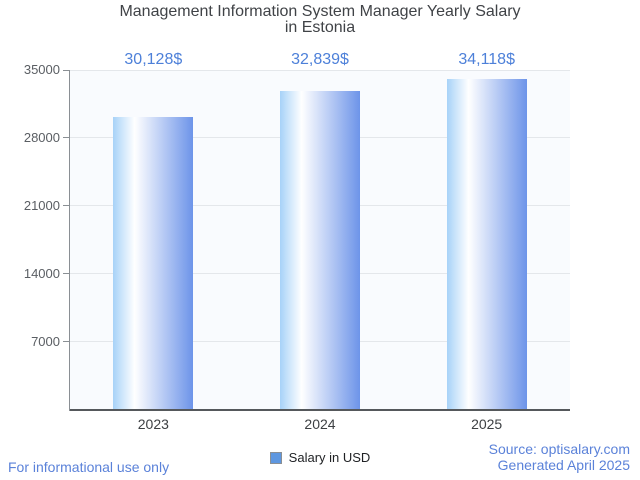  I want to click on source-text: Source: optisalary.com, so click(559, 449).